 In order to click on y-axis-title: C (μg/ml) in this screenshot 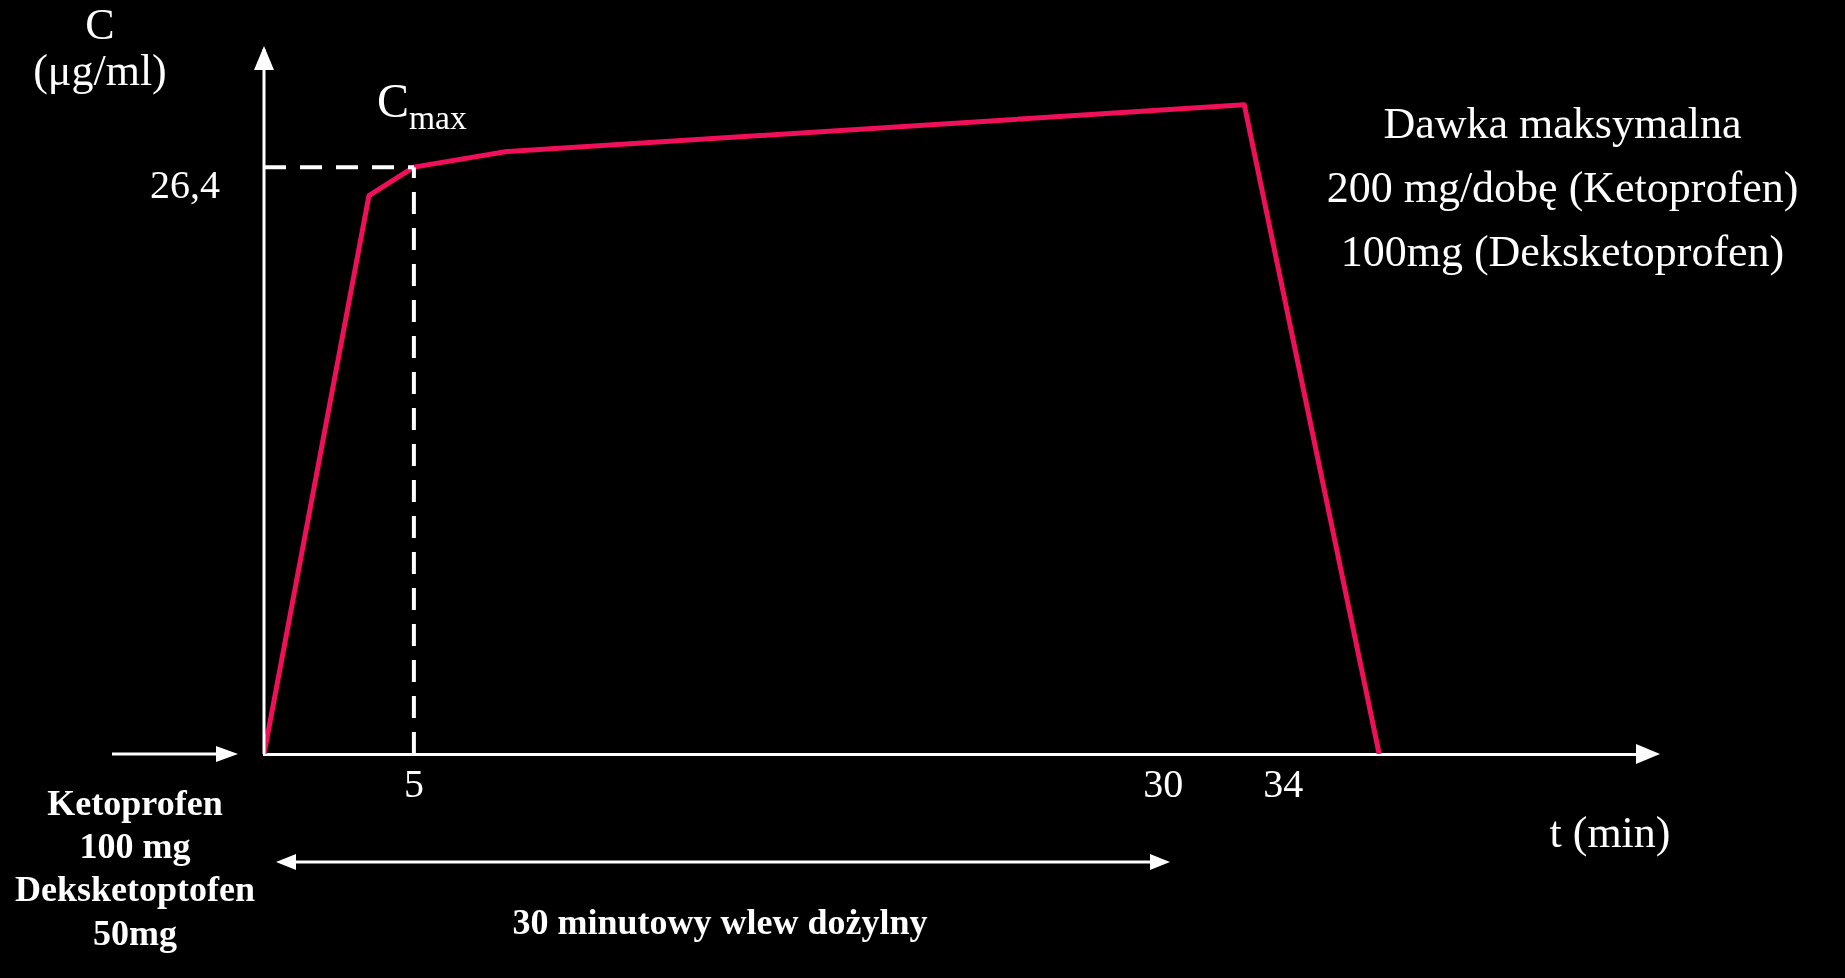, I will do `click(100, 48)`.